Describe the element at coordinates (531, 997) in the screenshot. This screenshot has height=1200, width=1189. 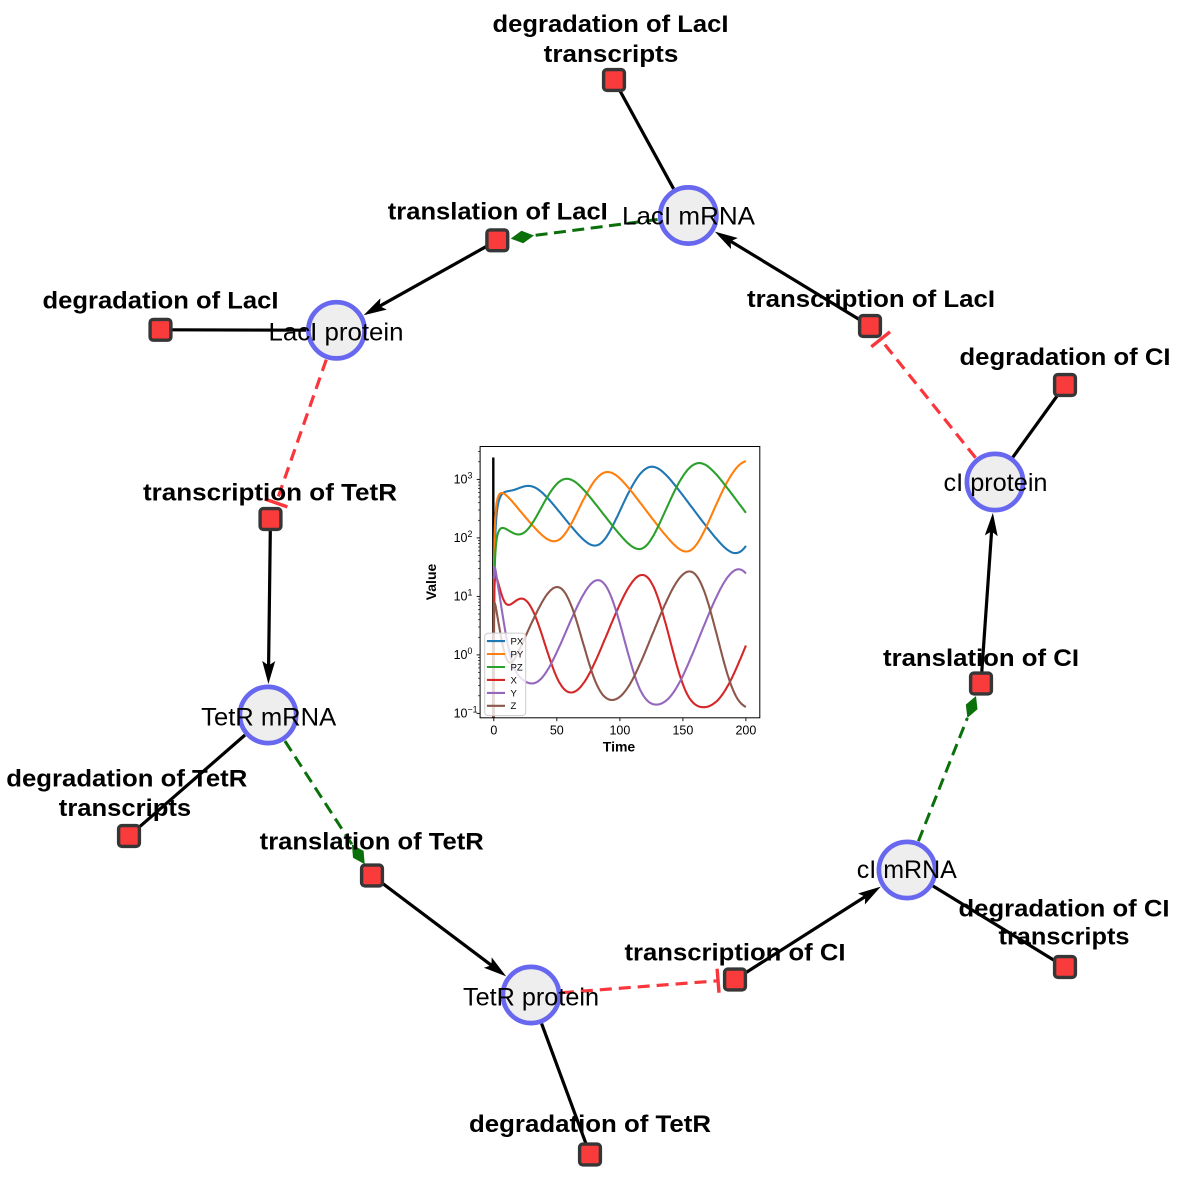
I see `svg-text: TetR protein` at that location.